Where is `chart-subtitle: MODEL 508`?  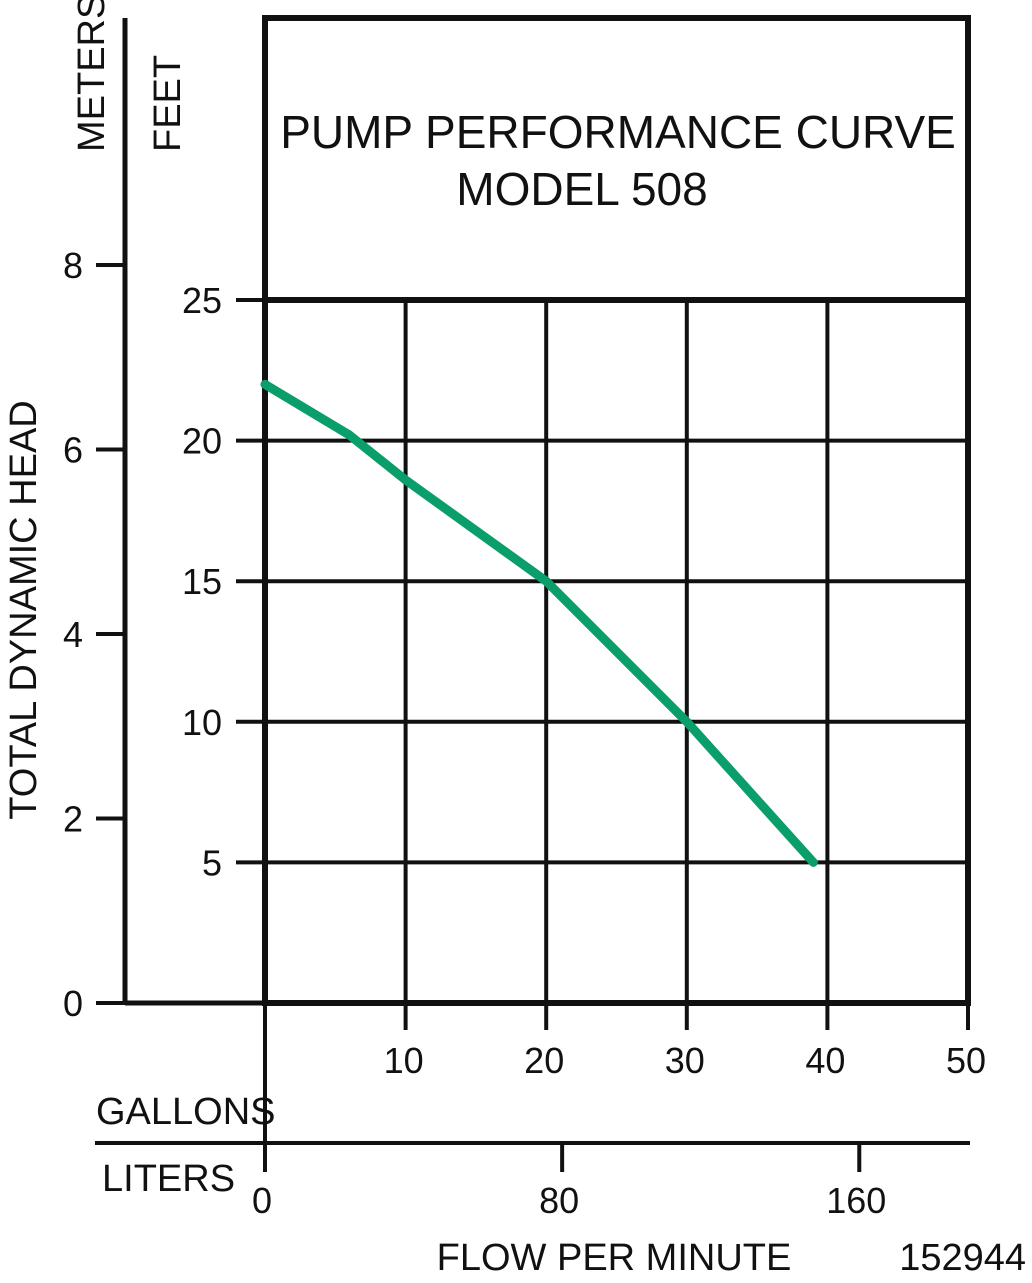 chart-subtitle: MODEL 508 is located at coordinates (581, 189).